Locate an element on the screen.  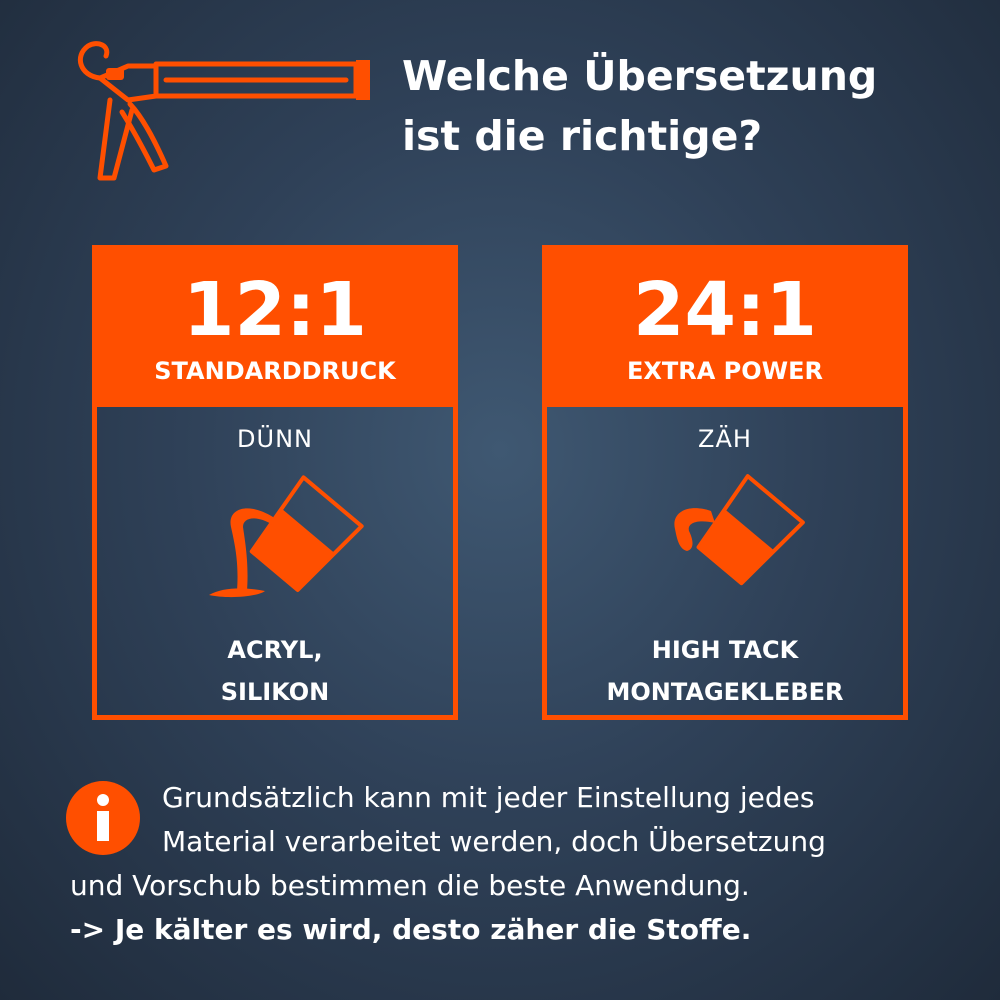
ratio-label: 24:1 is located at coordinates (725, 310).